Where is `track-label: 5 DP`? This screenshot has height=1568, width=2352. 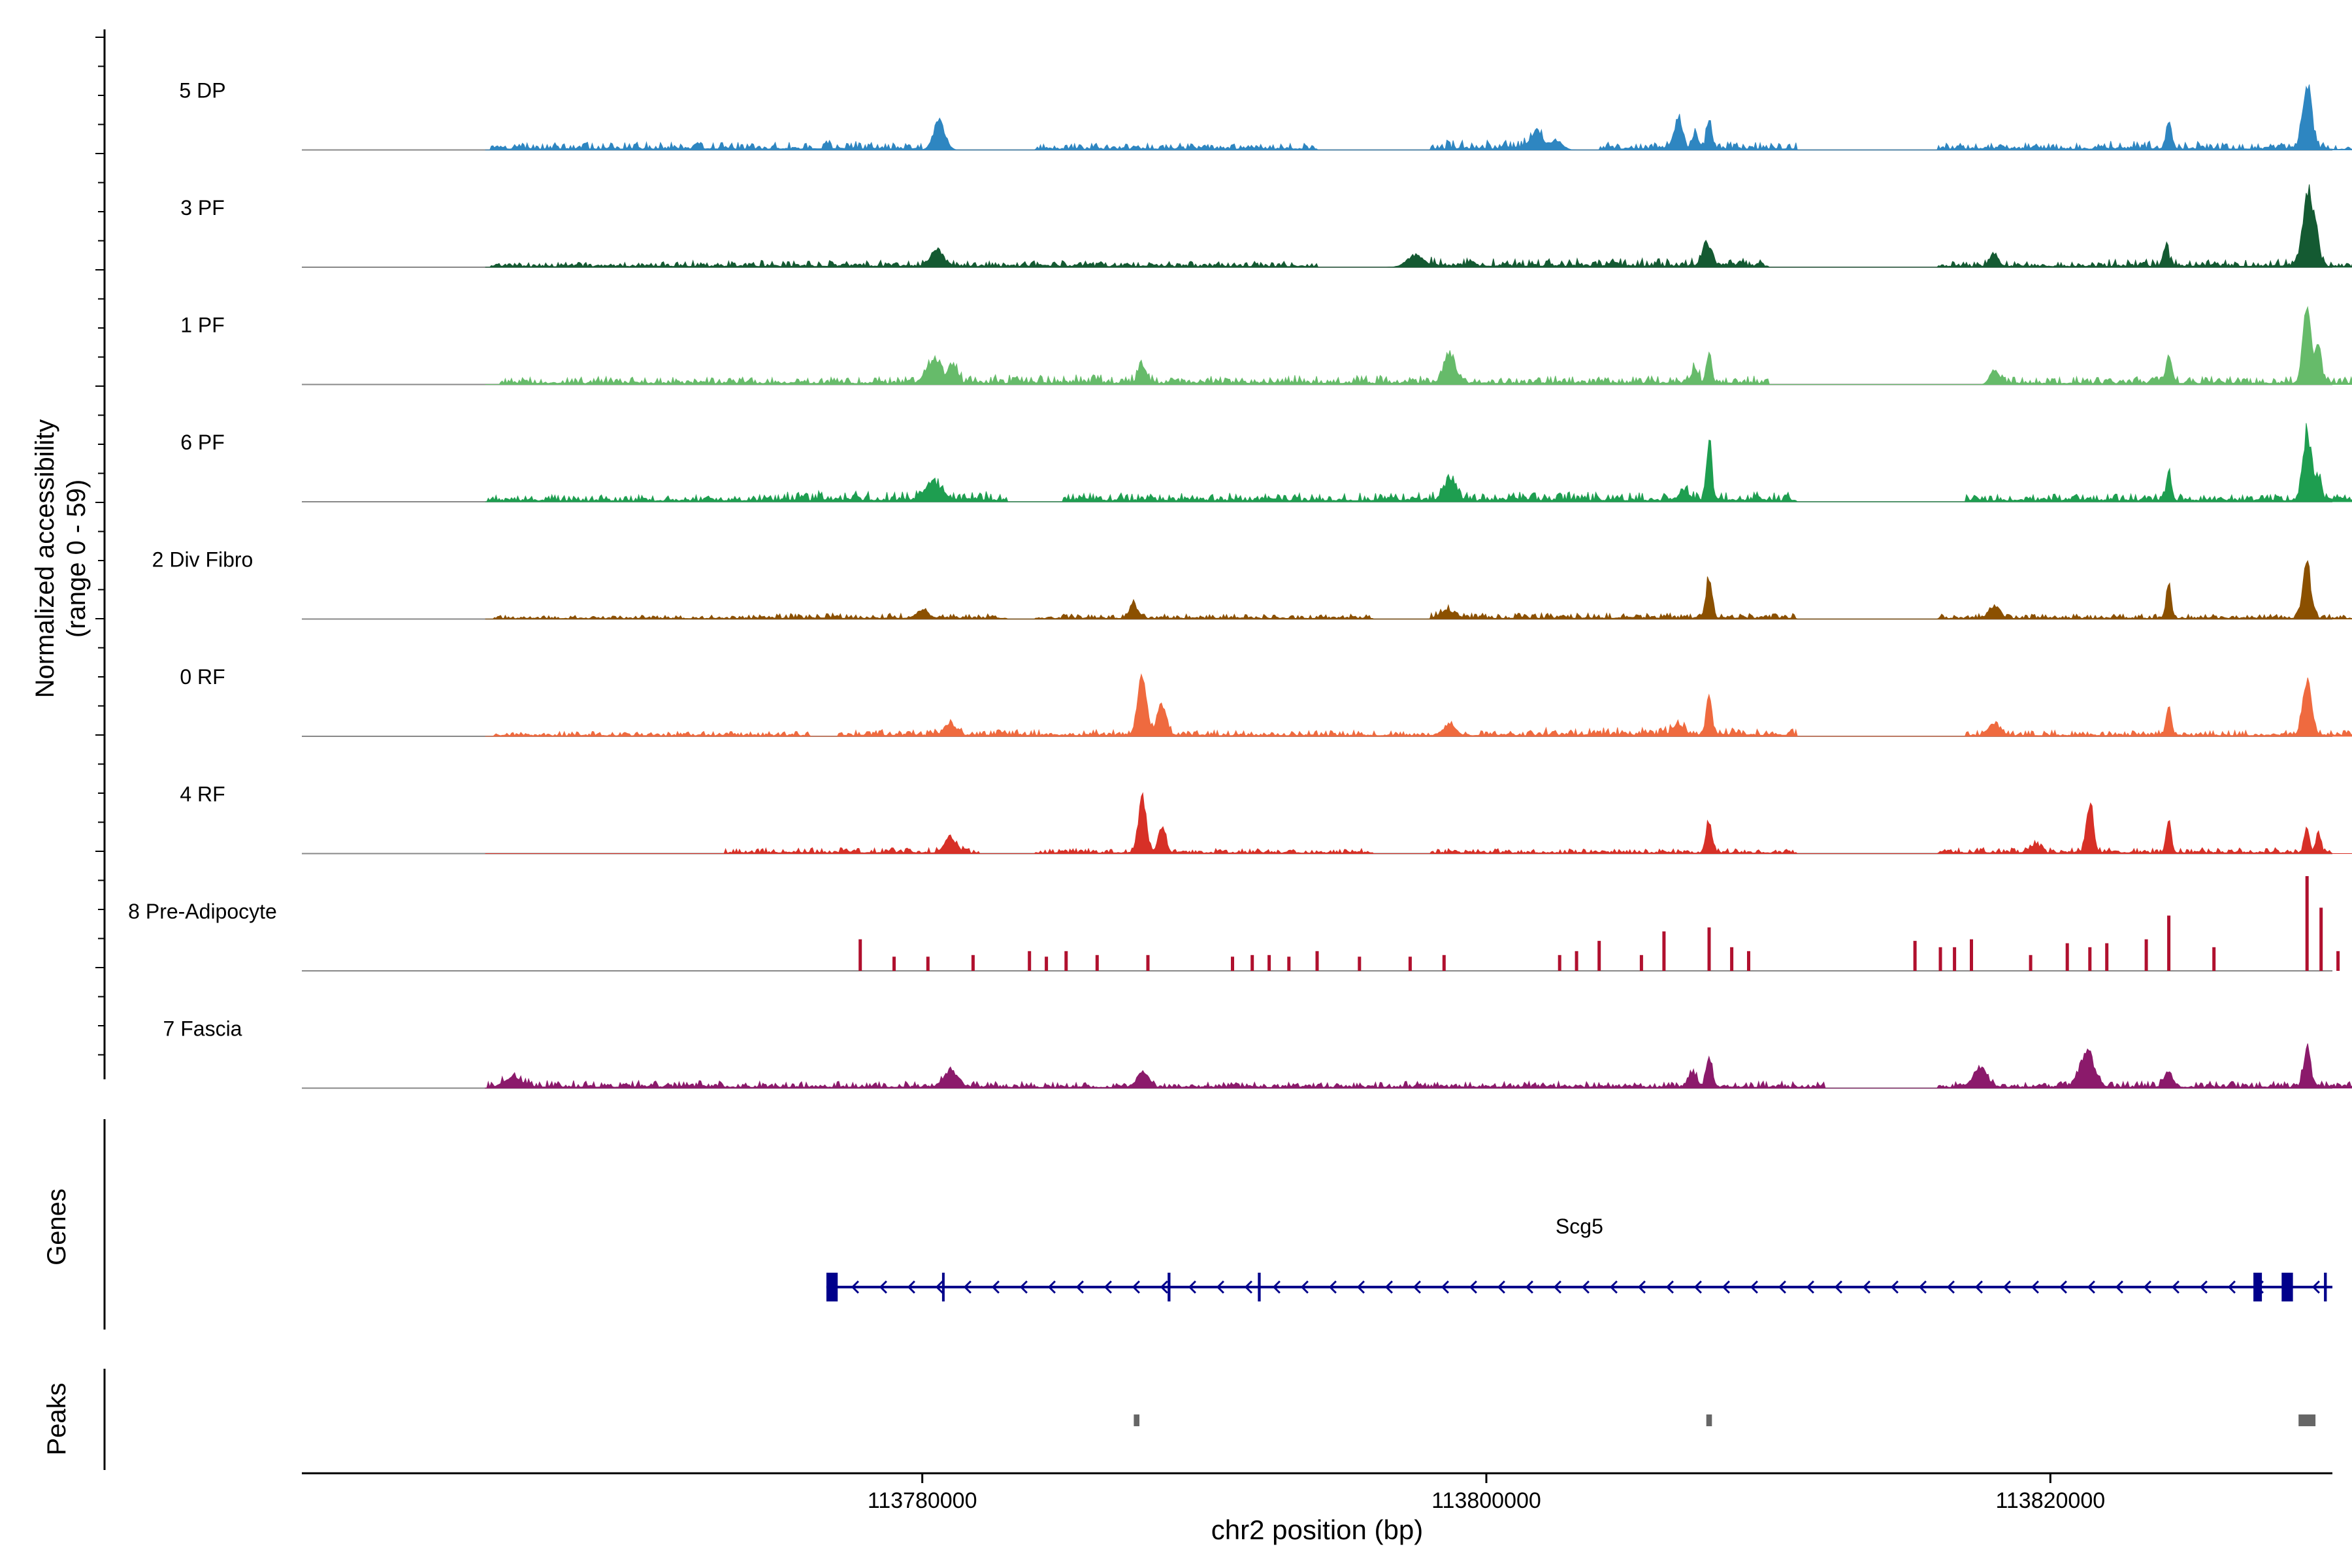
track-label: 5 DP is located at coordinates (202, 91).